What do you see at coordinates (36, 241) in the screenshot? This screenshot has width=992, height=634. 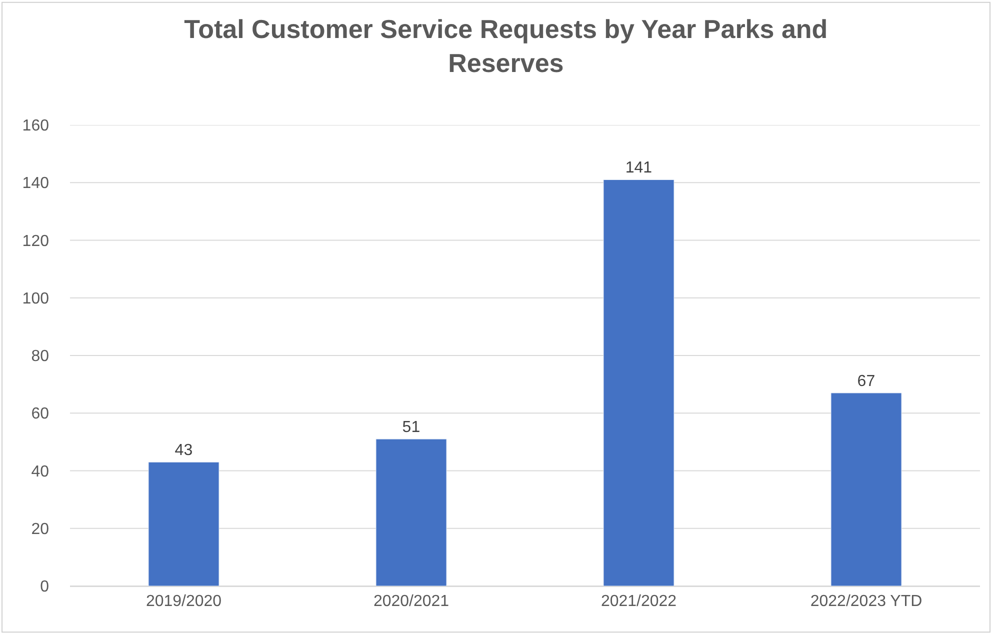 I see `y-tick-label: 120` at bounding box center [36, 241].